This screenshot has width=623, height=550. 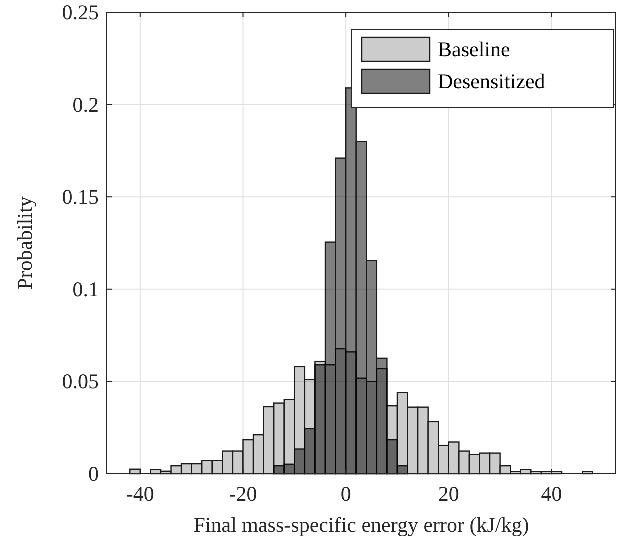 What do you see at coordinates (25, 243) in the screenshot?
I see `y-axis-title: Probability` at bounding box center [25, 243].